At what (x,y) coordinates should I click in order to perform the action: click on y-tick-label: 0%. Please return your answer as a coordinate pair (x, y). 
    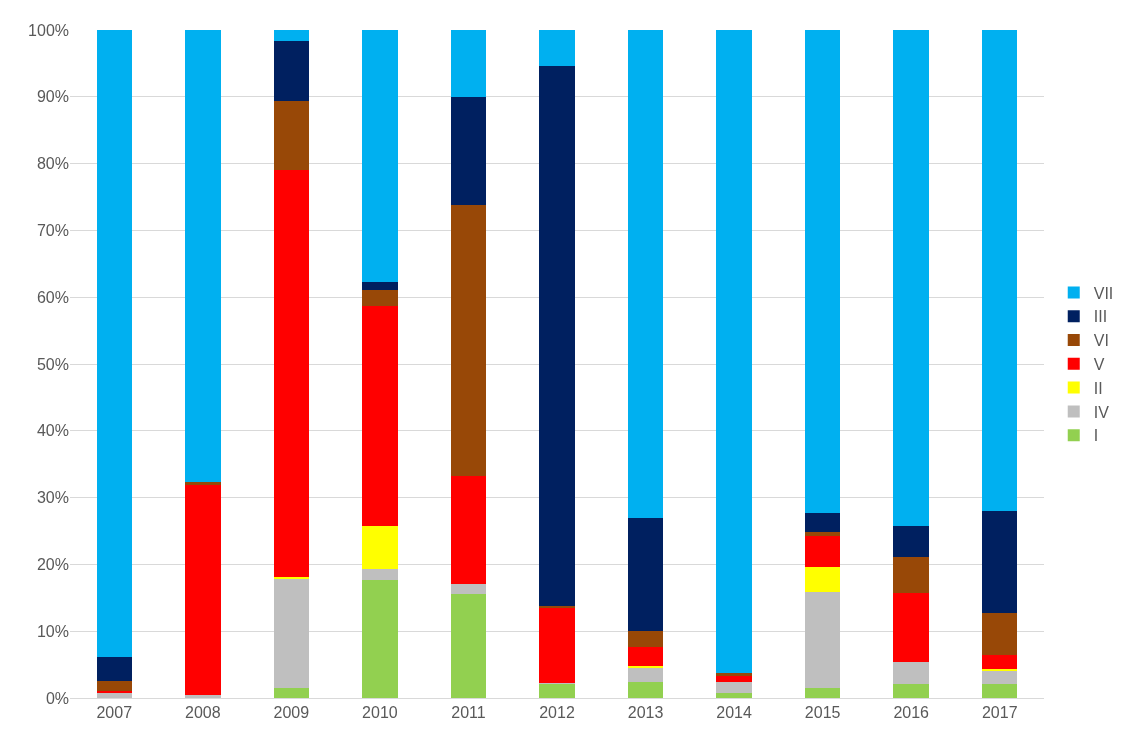
    Looking at the image, I should click on (57, 698).